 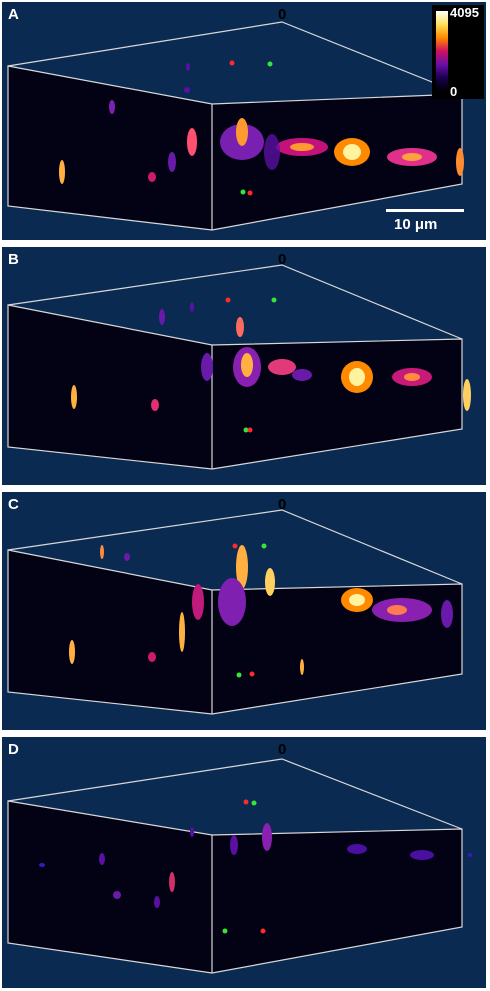 What do you see at coordinates (458, 52) in the screenshot?
I see `colorbar: 4095 0` at bounding box center [458, 52].